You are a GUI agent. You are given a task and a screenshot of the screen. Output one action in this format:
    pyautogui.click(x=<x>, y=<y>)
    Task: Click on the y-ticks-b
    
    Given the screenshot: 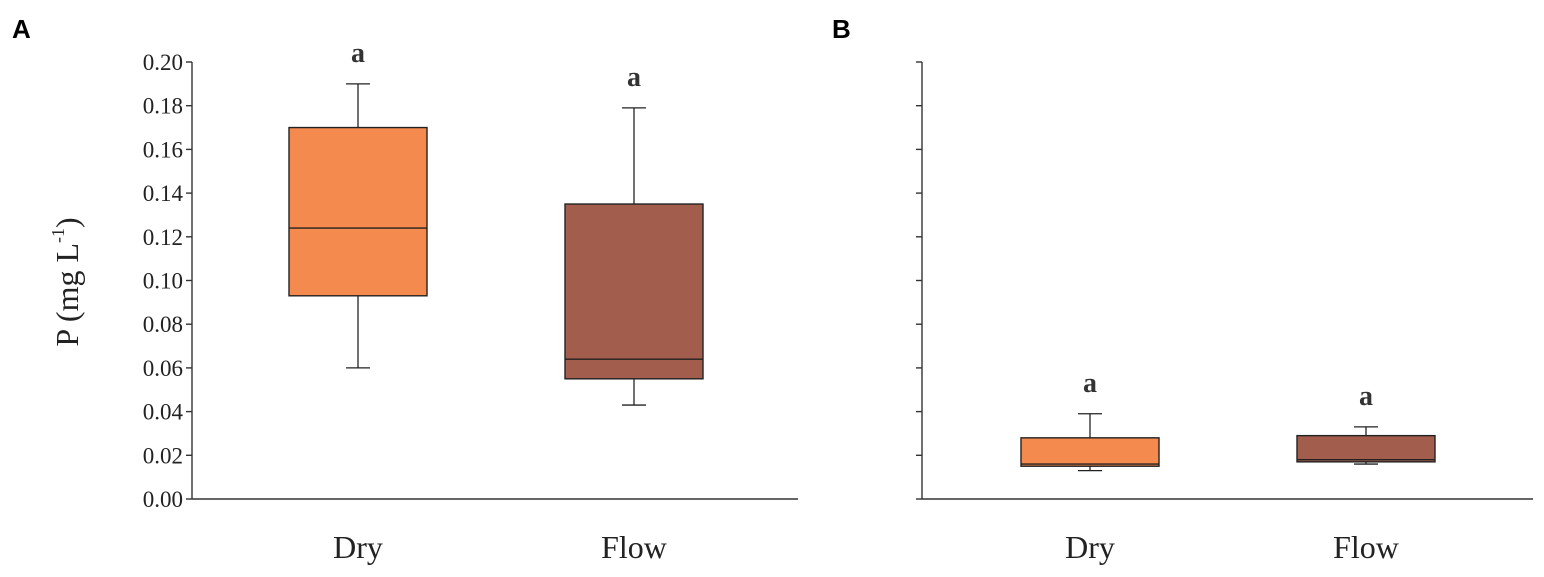 What is the action you would take?
    pyautogui.click(x=919, y=280)
    